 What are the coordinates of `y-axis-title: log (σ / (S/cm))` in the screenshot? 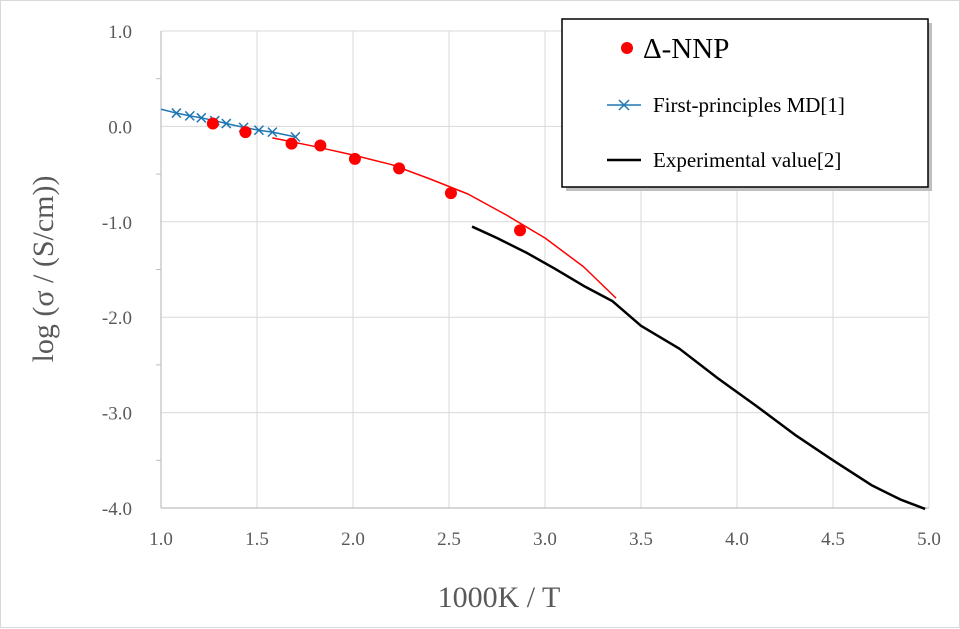 It's located at (43, 269).